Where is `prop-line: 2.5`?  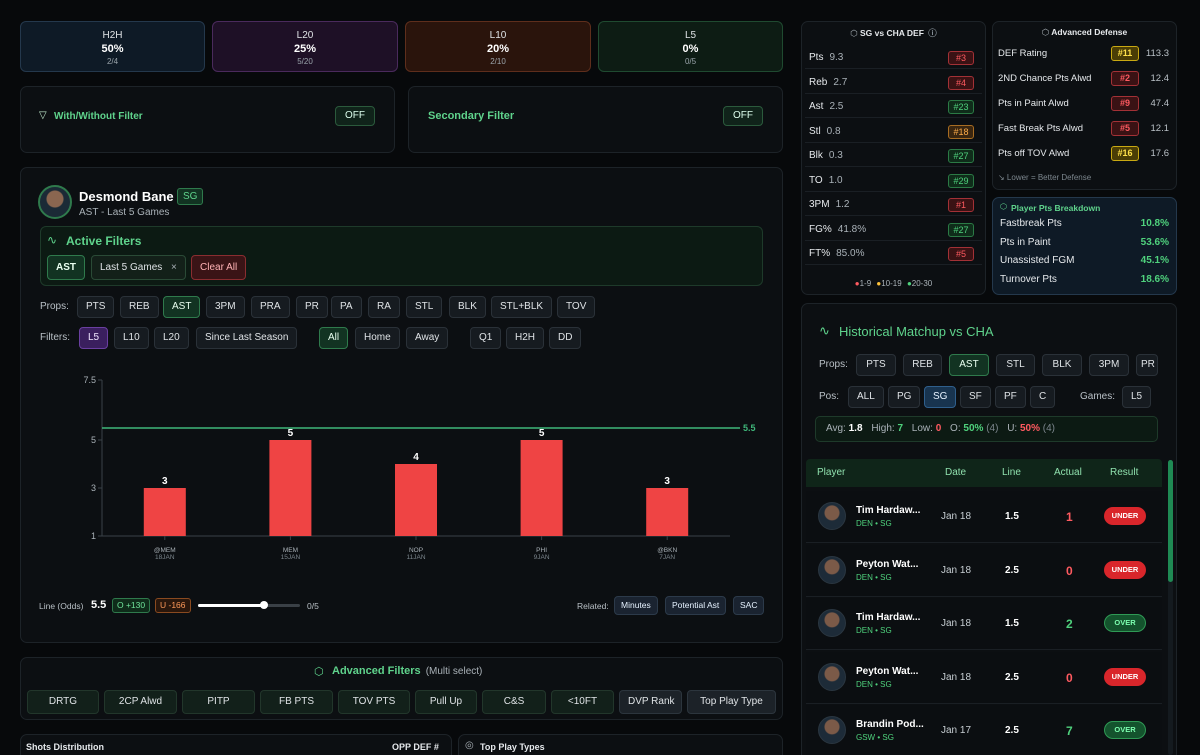 prop-line: 2.5 is located at coordinates (1012, 677).